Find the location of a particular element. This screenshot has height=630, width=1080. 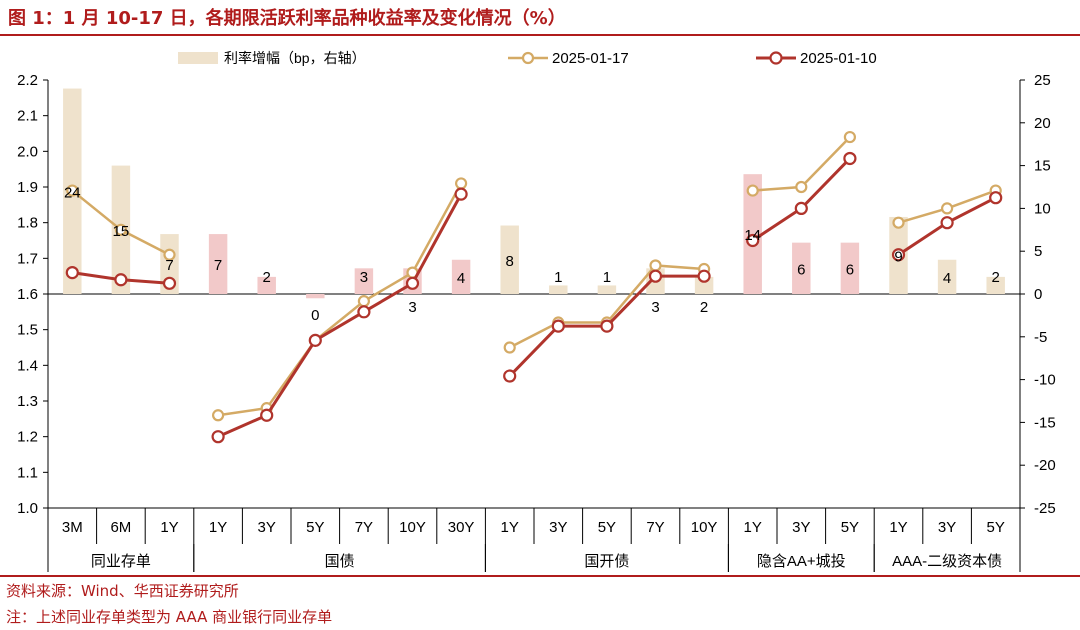

bar-data-label: 15 is located at coordinates (121, 231).